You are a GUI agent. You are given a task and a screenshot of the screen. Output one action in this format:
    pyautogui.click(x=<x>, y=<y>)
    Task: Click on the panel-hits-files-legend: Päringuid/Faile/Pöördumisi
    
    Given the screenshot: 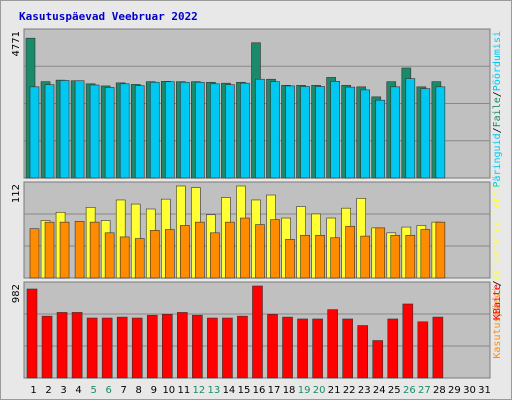 What is the action you would take?
    pyautogui.click(x=497, y=109)
    